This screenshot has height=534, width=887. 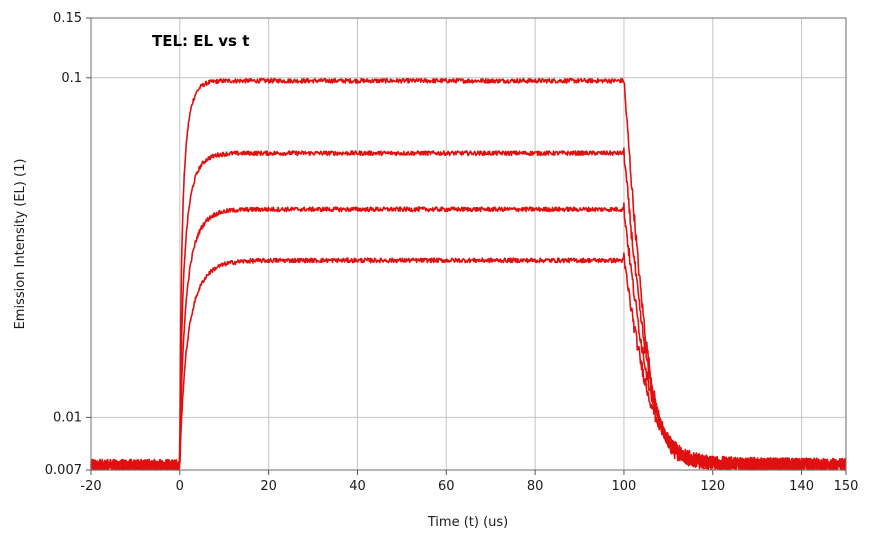 What do you see at coordinates (357, 486) in the screenshot?
I see `x-tick-label: 40` at bounding box center [357, 486].